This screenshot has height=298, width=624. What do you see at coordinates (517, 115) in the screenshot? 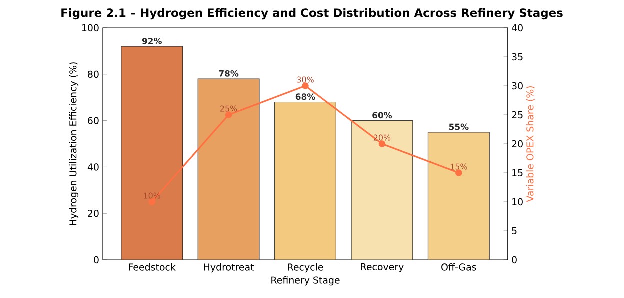
I see `y2-tick-label: 25` at bounding box center [517, 115].